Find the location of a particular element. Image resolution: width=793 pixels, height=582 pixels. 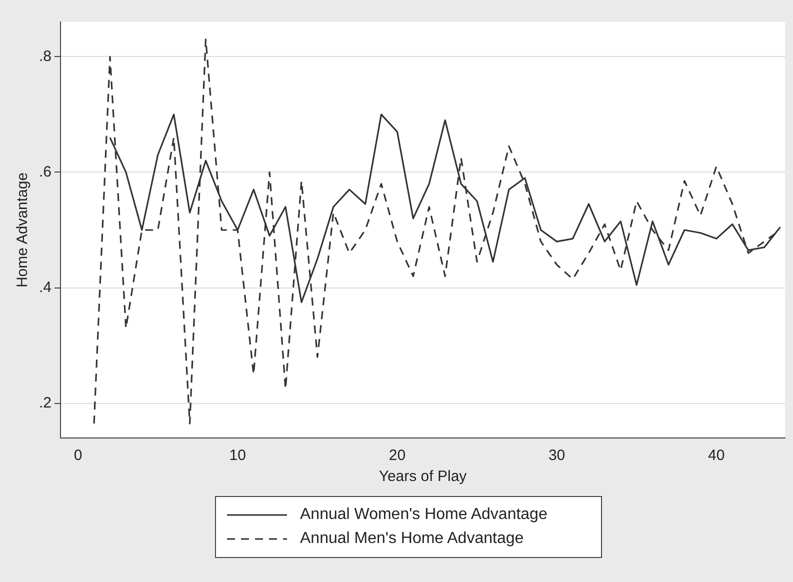

y-tick-label: .4 is located at coordinates (45, 287).